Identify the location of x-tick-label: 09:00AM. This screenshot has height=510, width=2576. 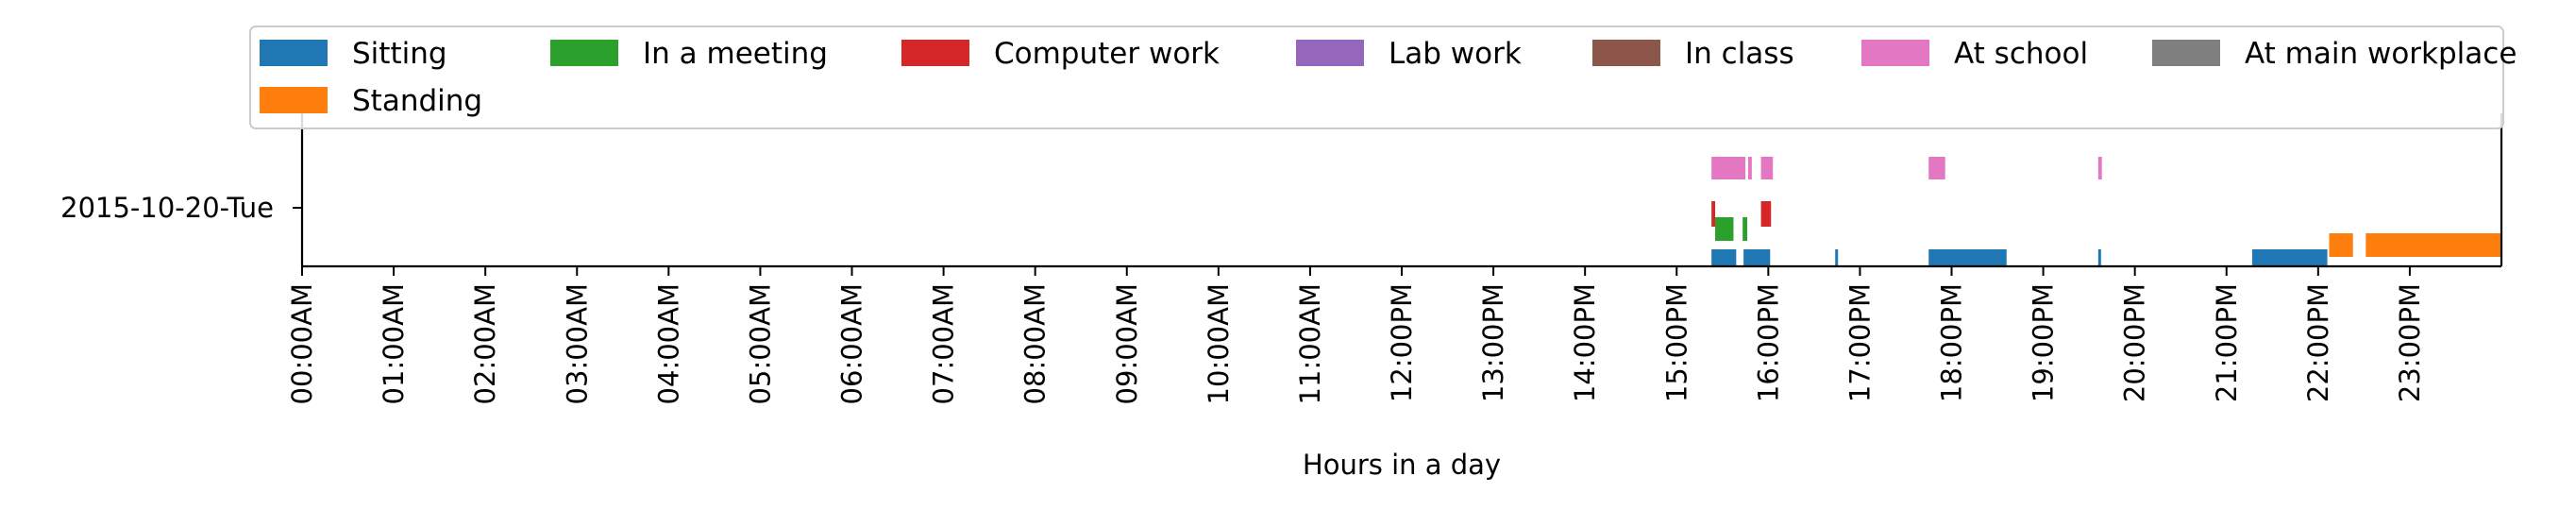
(1127, 343).